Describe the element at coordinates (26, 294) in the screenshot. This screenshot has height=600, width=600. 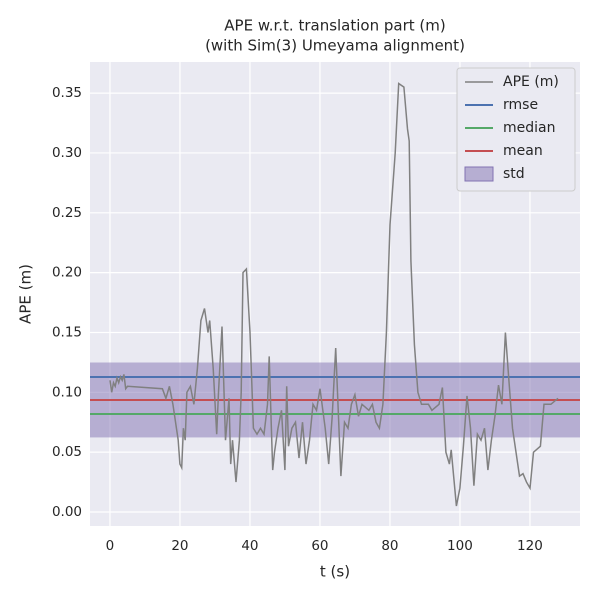
I see `y-axis-label: APE (m)` at that location.